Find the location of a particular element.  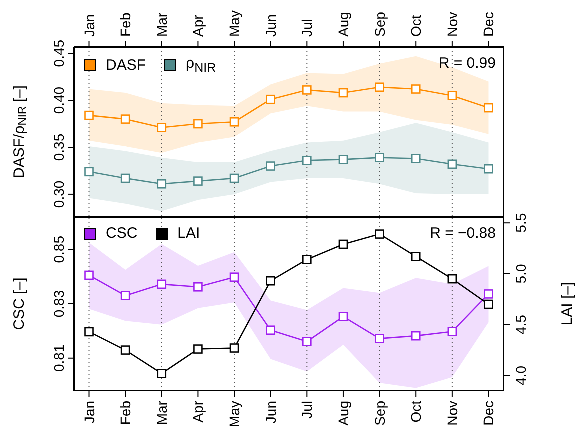

legend-label: DASF is located at coordinates (126, 65).